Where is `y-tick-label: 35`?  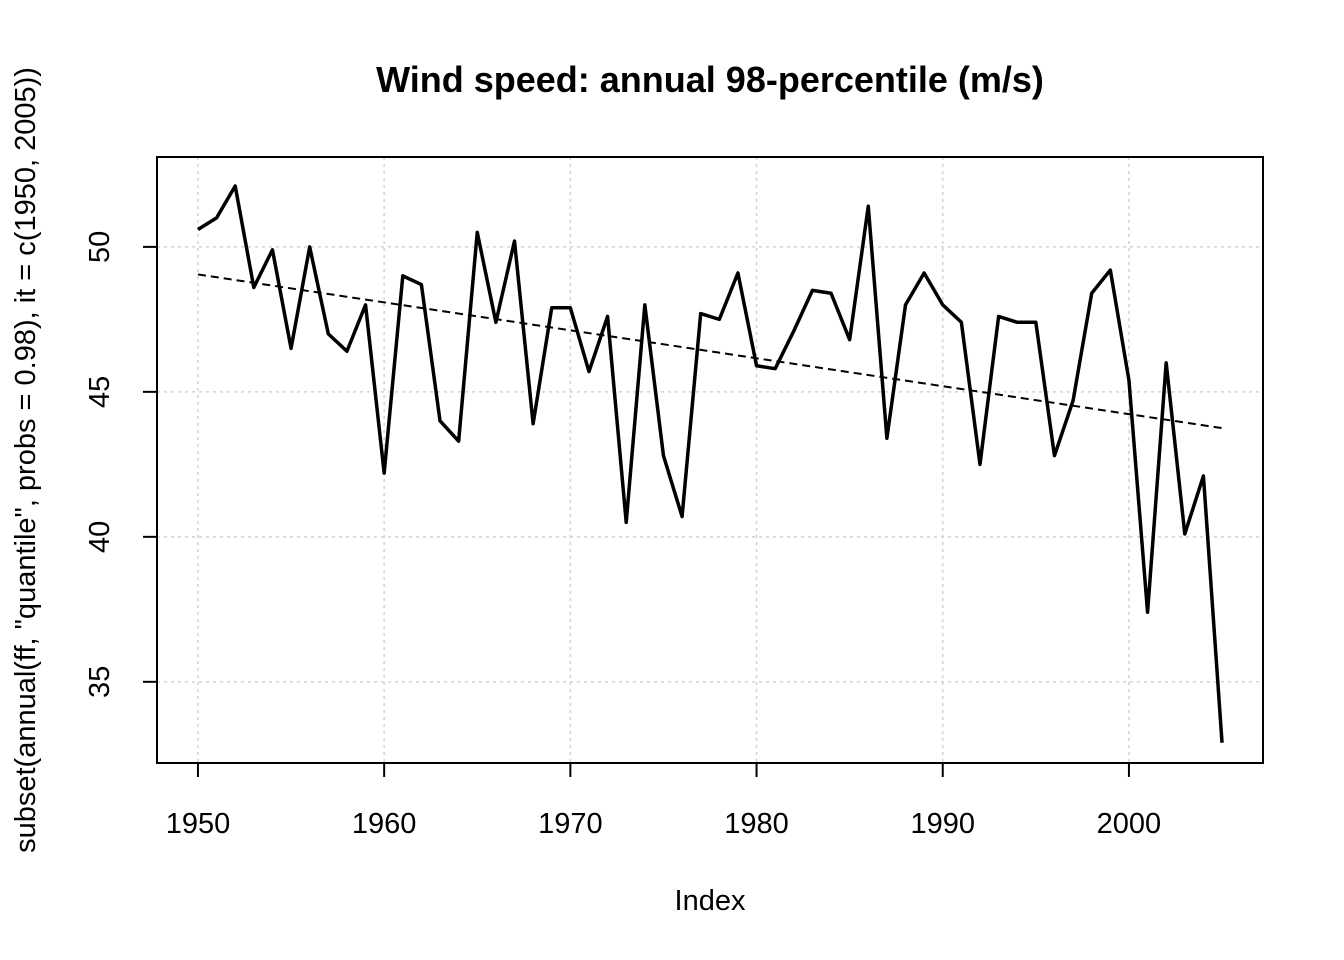 y-tick-label: 35 is located at coordinates (100, 682).